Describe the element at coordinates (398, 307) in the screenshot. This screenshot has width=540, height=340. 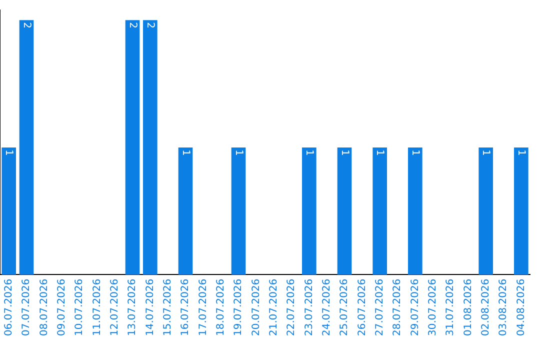
I see `x-tick-label: 28.07.2026` at that location.